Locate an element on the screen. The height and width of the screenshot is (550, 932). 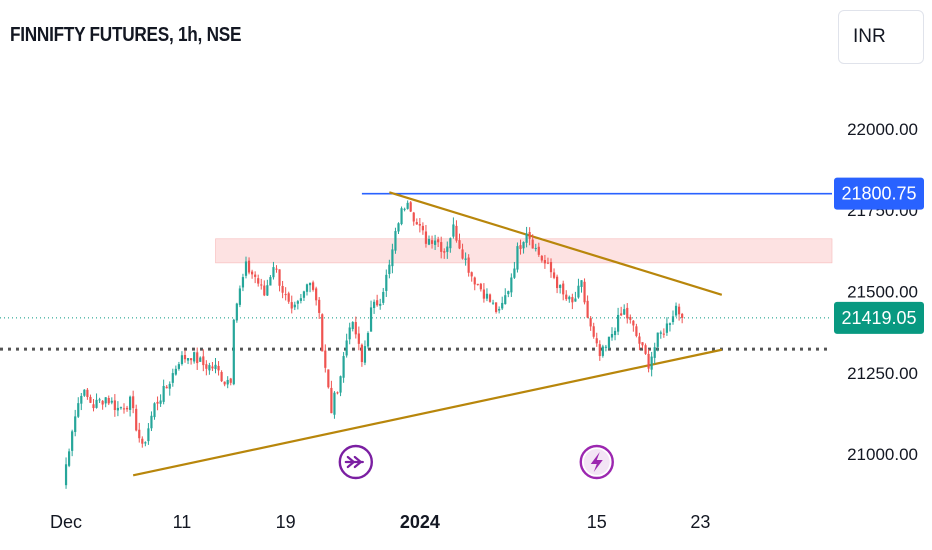
trendline-upper is located at coordinates (556, 243).